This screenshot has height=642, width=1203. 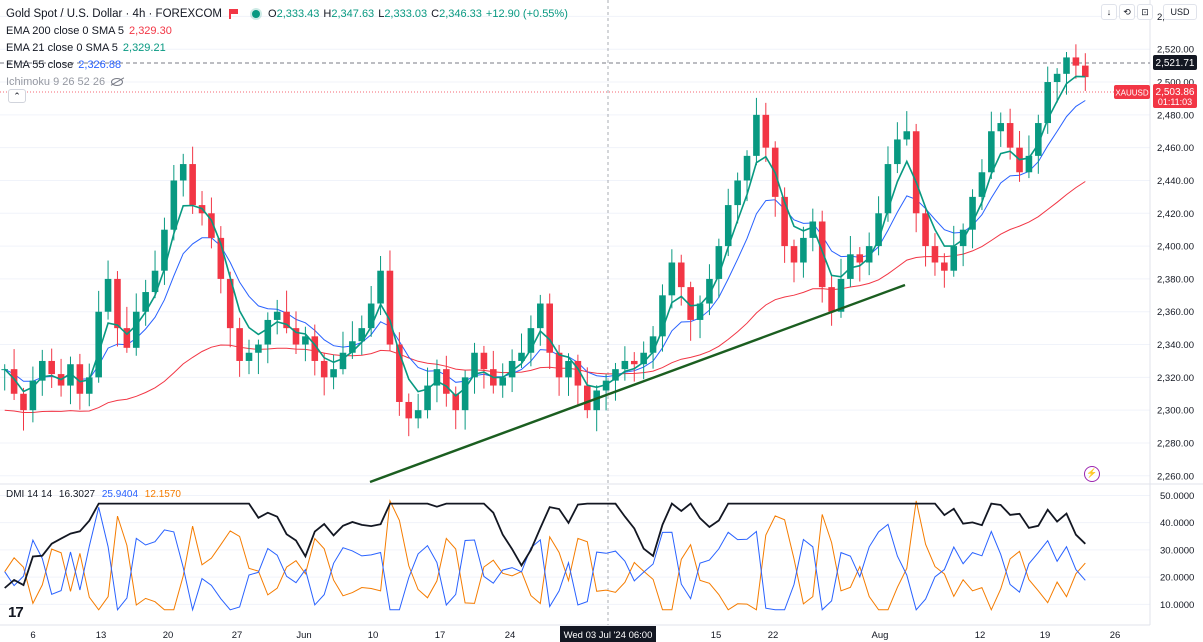 What do you see at coordinates (1045, 635) in the screenshot?
I see `time-tick-label: 19` at bounding box center [1045, 635].